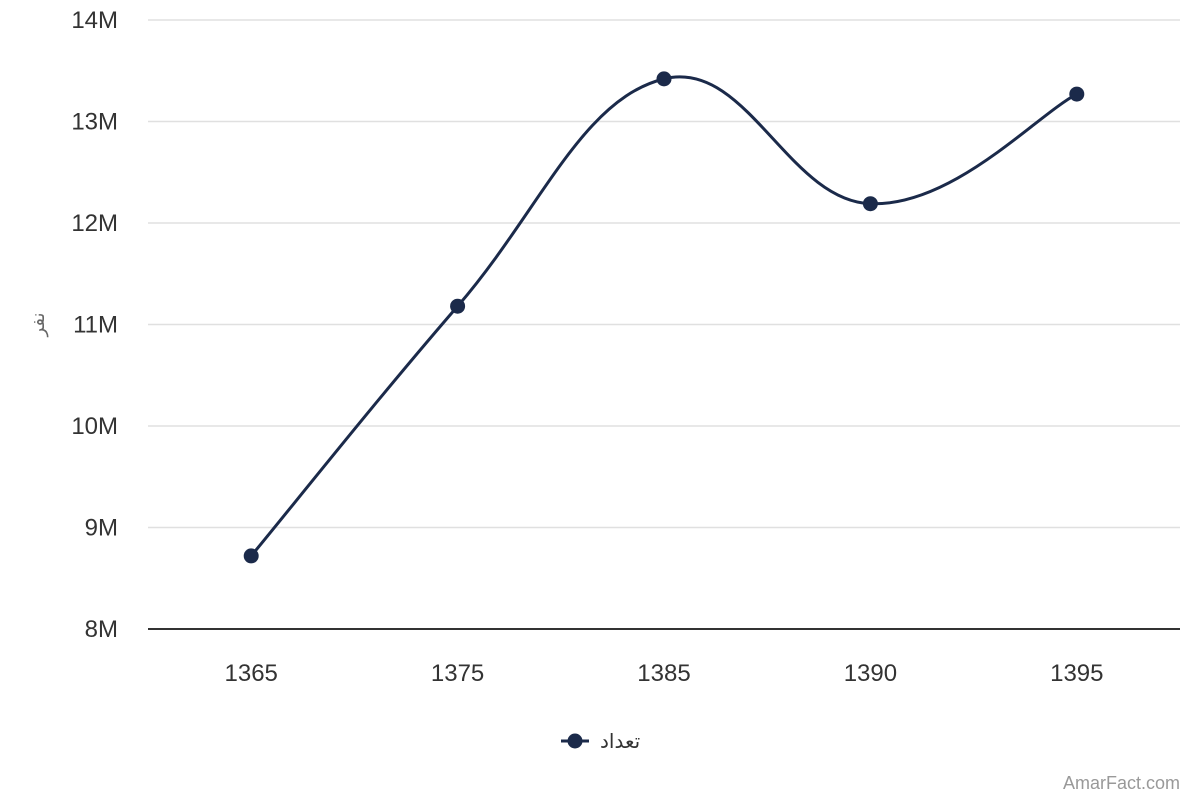 The height and width of the screenshot is (800, 1200). I want to click on x-tick-label: 1385, so click(663, 673).